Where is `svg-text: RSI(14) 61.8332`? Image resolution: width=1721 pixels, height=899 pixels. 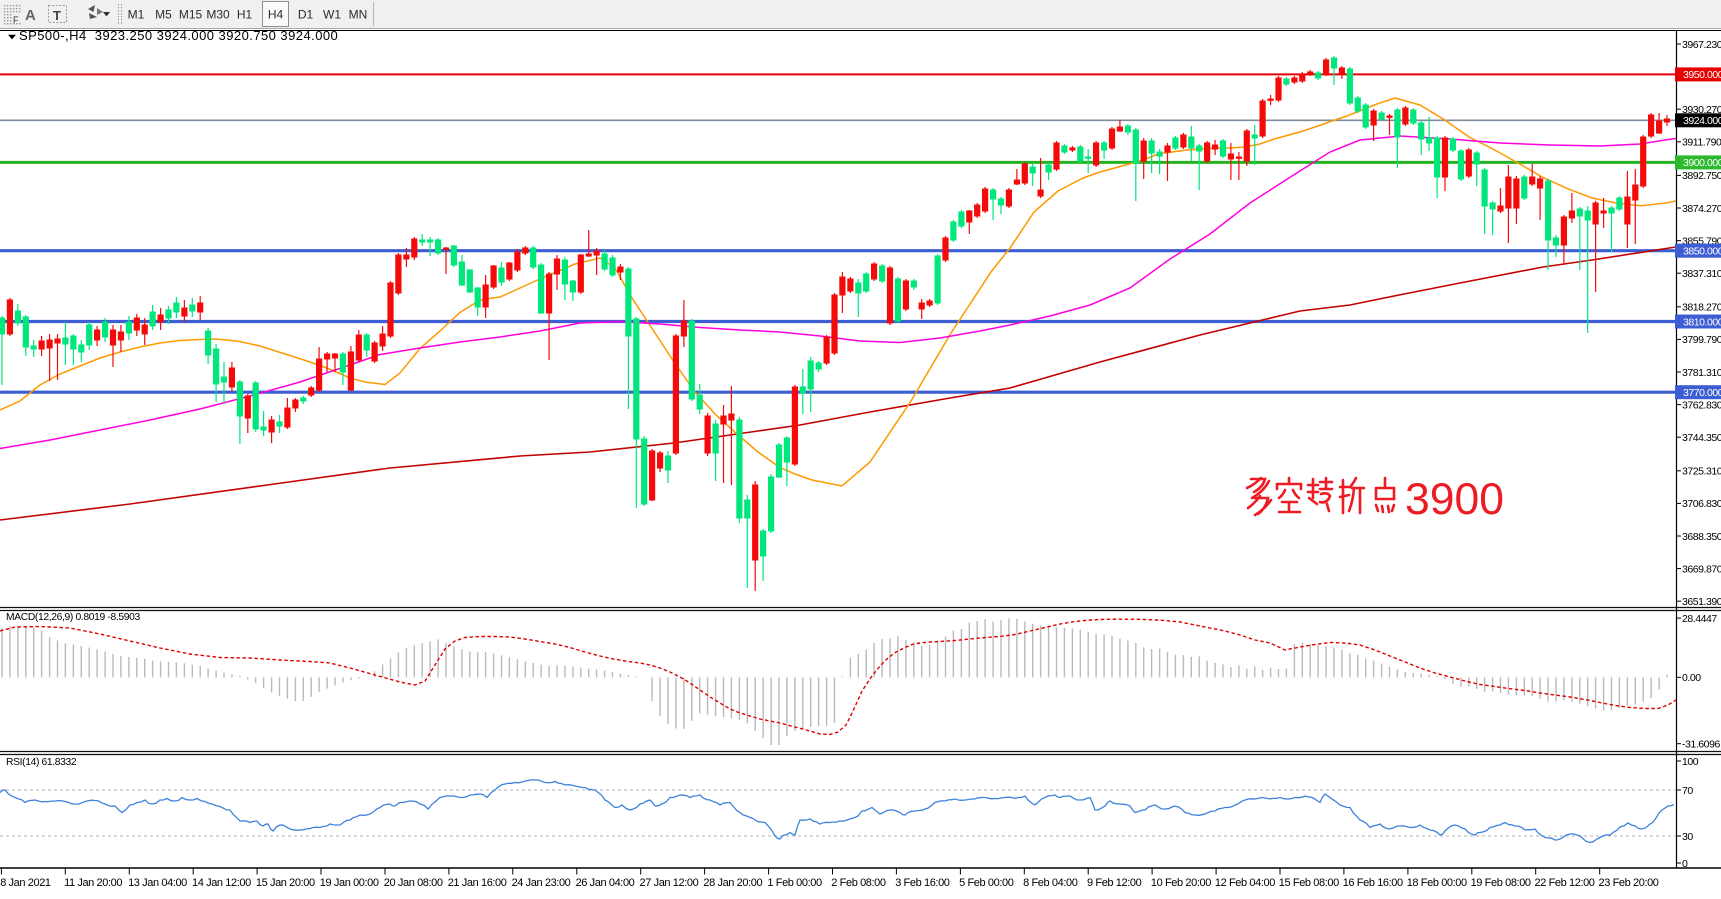 svg-text: RSI(14) 61.8332 is located at coordinates (41, 762).